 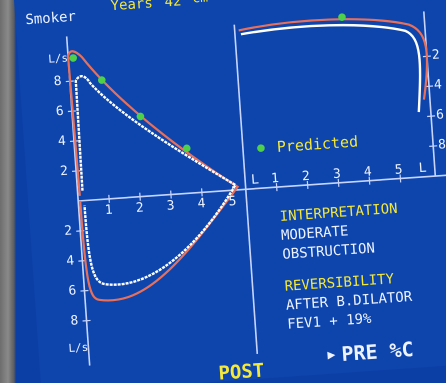 I want to click on pre-percent-button: PRE %C, so click(x=377, y=351).